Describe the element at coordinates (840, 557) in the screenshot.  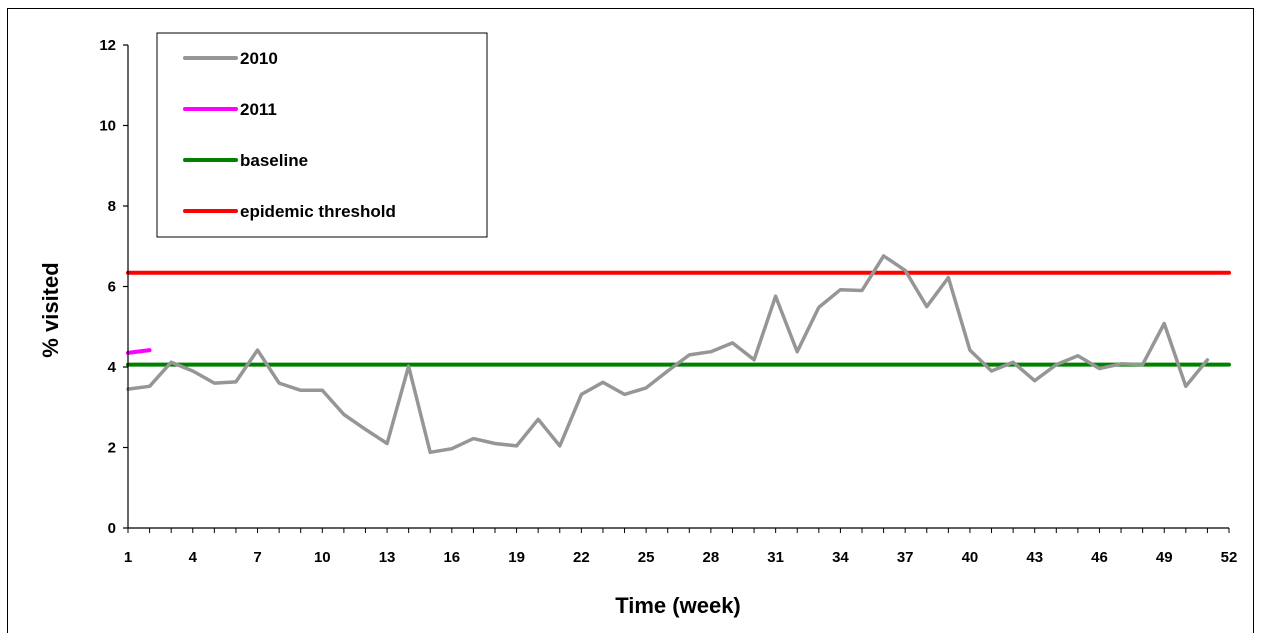
I see `x-tick-label: 34` at that location.